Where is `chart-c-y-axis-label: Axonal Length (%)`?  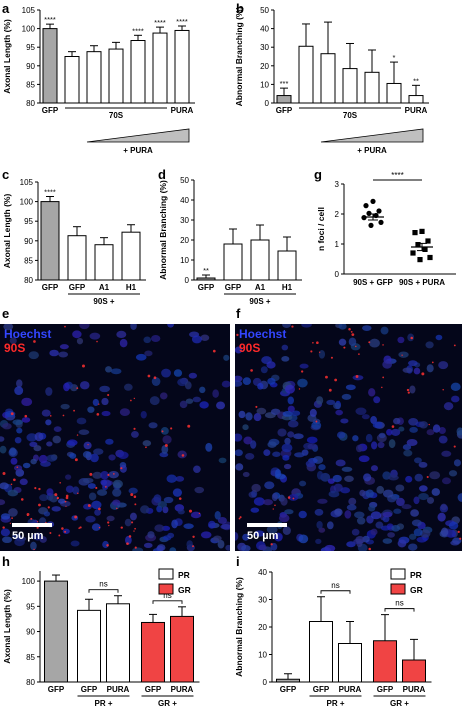 chart-c-y-axis-label: Axonal Length (%) is located at coordinates (7, 231).